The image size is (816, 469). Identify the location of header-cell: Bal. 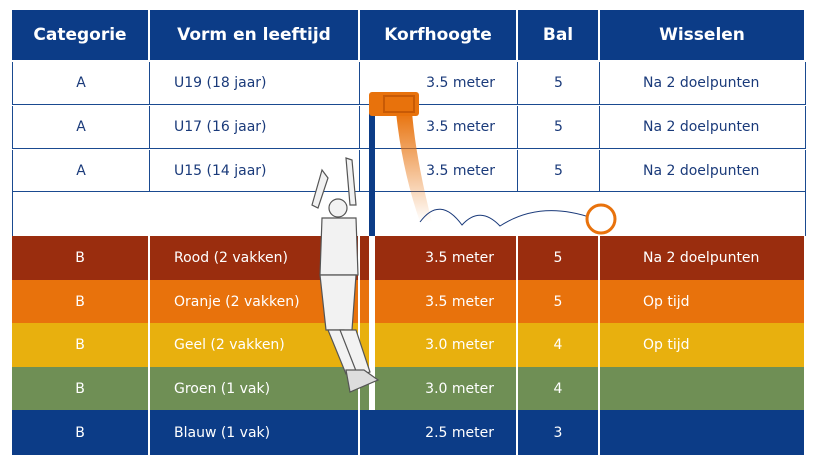
(559, 35).